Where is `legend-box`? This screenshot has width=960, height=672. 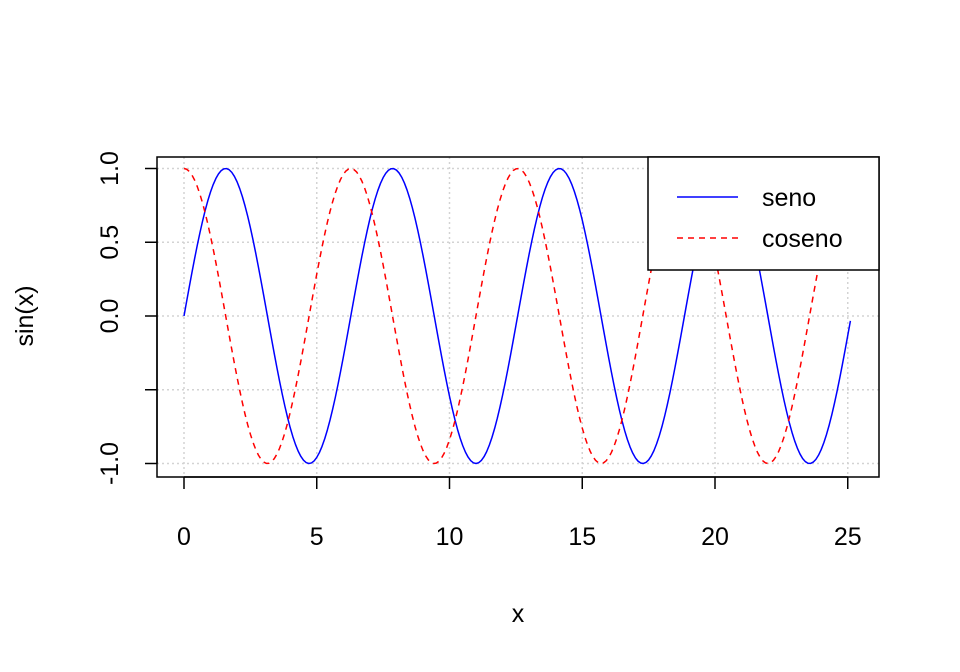 legend-box is located at coordinates (763, 213).